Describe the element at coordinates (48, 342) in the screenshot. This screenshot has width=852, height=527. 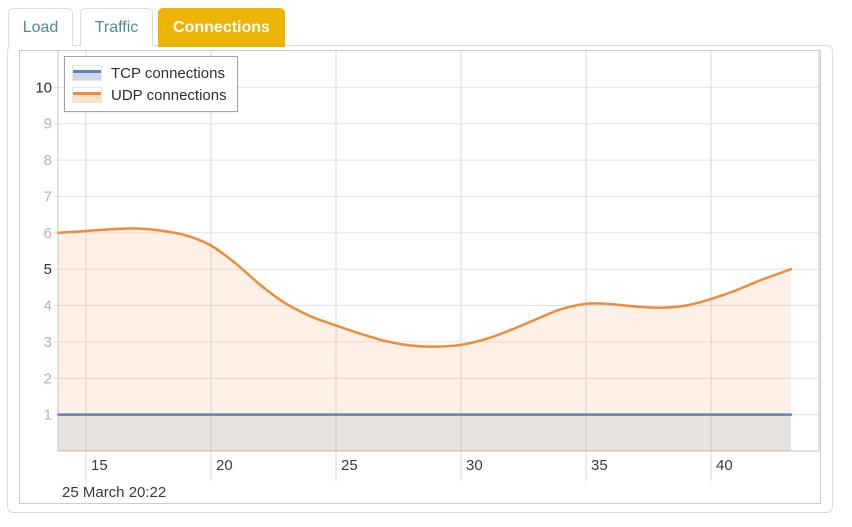
I see `y-tick-label: 3` at that location.